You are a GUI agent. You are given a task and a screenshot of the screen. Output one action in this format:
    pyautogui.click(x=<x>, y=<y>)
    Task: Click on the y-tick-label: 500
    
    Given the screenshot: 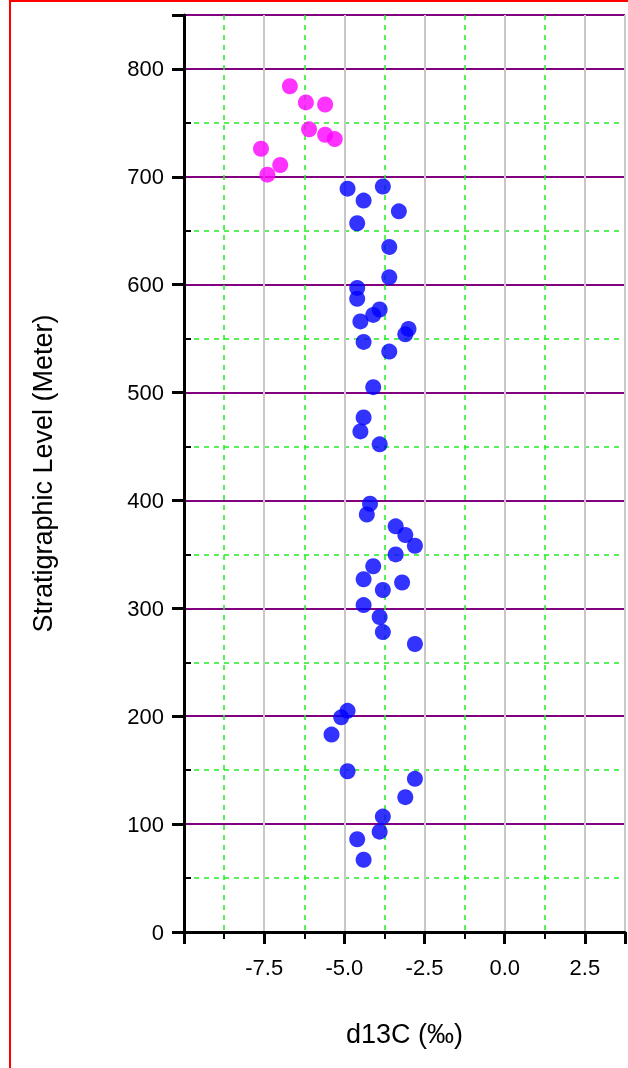 What is the action you would take?
    pyautogui.click(x=145, y=393)
    